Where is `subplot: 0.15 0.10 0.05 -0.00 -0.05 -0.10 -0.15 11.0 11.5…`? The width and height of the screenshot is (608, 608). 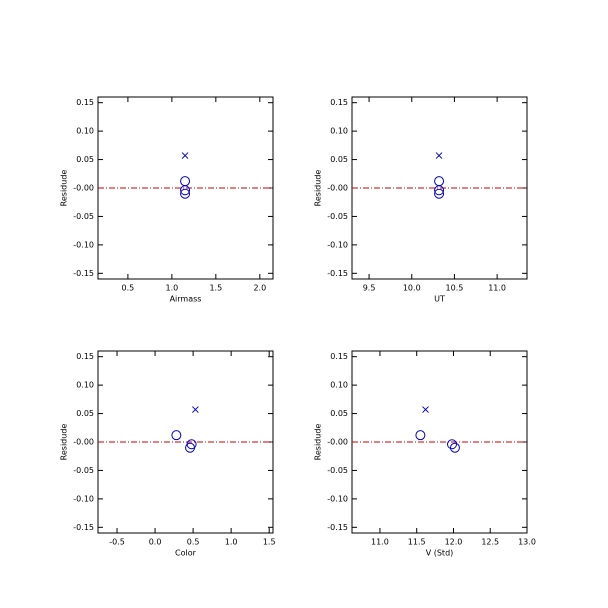
subplot: 0.15 0.10 0.05 -0.00 -0.05 -0.10 -0.15 11.0 11.5… is located at coordinates (425, 454).